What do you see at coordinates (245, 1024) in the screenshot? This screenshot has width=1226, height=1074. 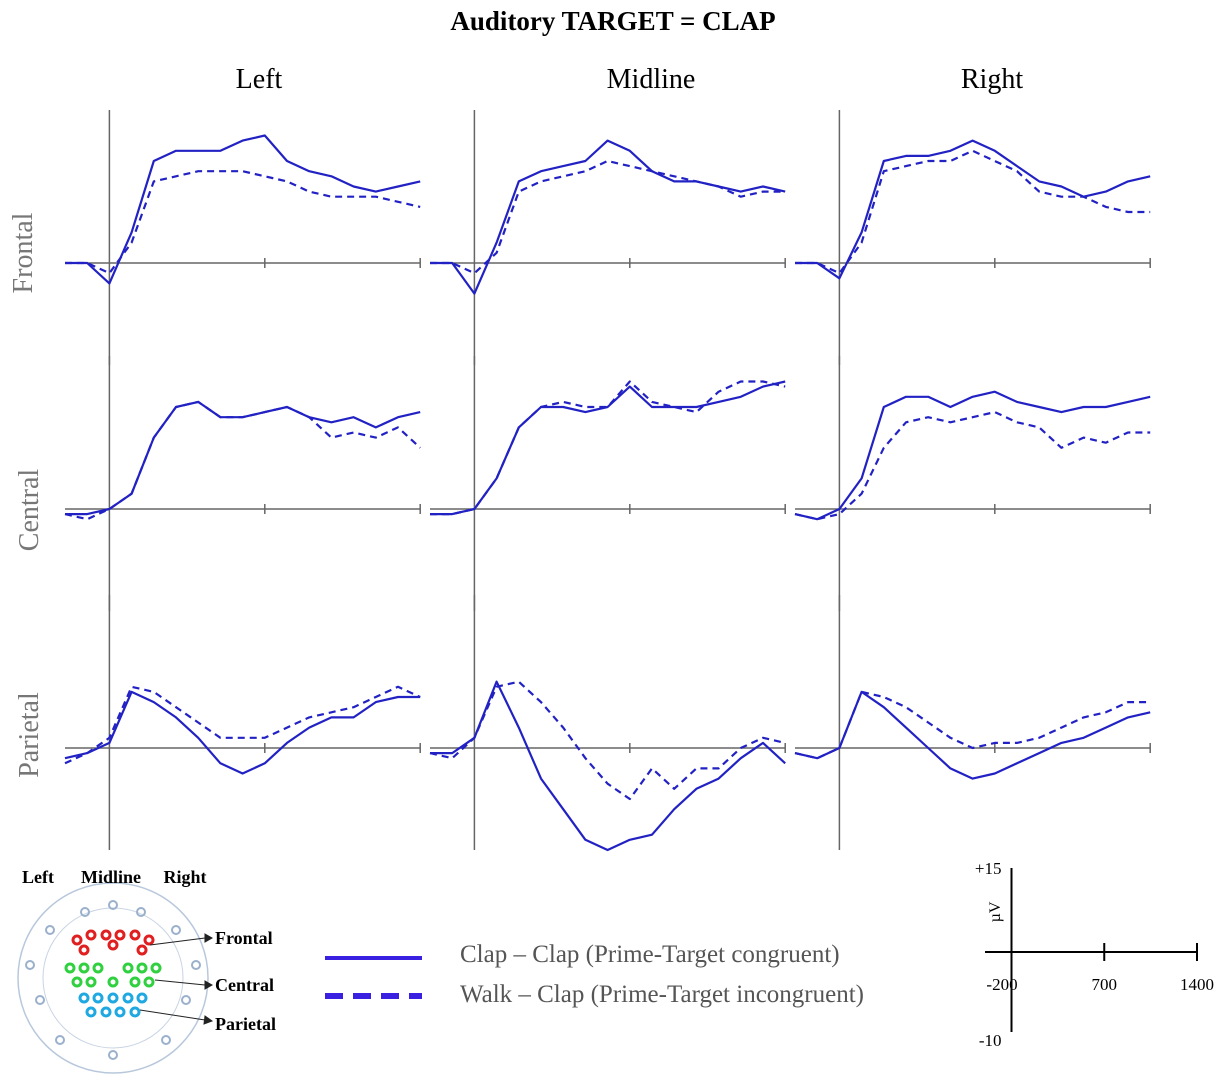 I see `head-map-region: Parietal` at bounding box center [245, 1024].